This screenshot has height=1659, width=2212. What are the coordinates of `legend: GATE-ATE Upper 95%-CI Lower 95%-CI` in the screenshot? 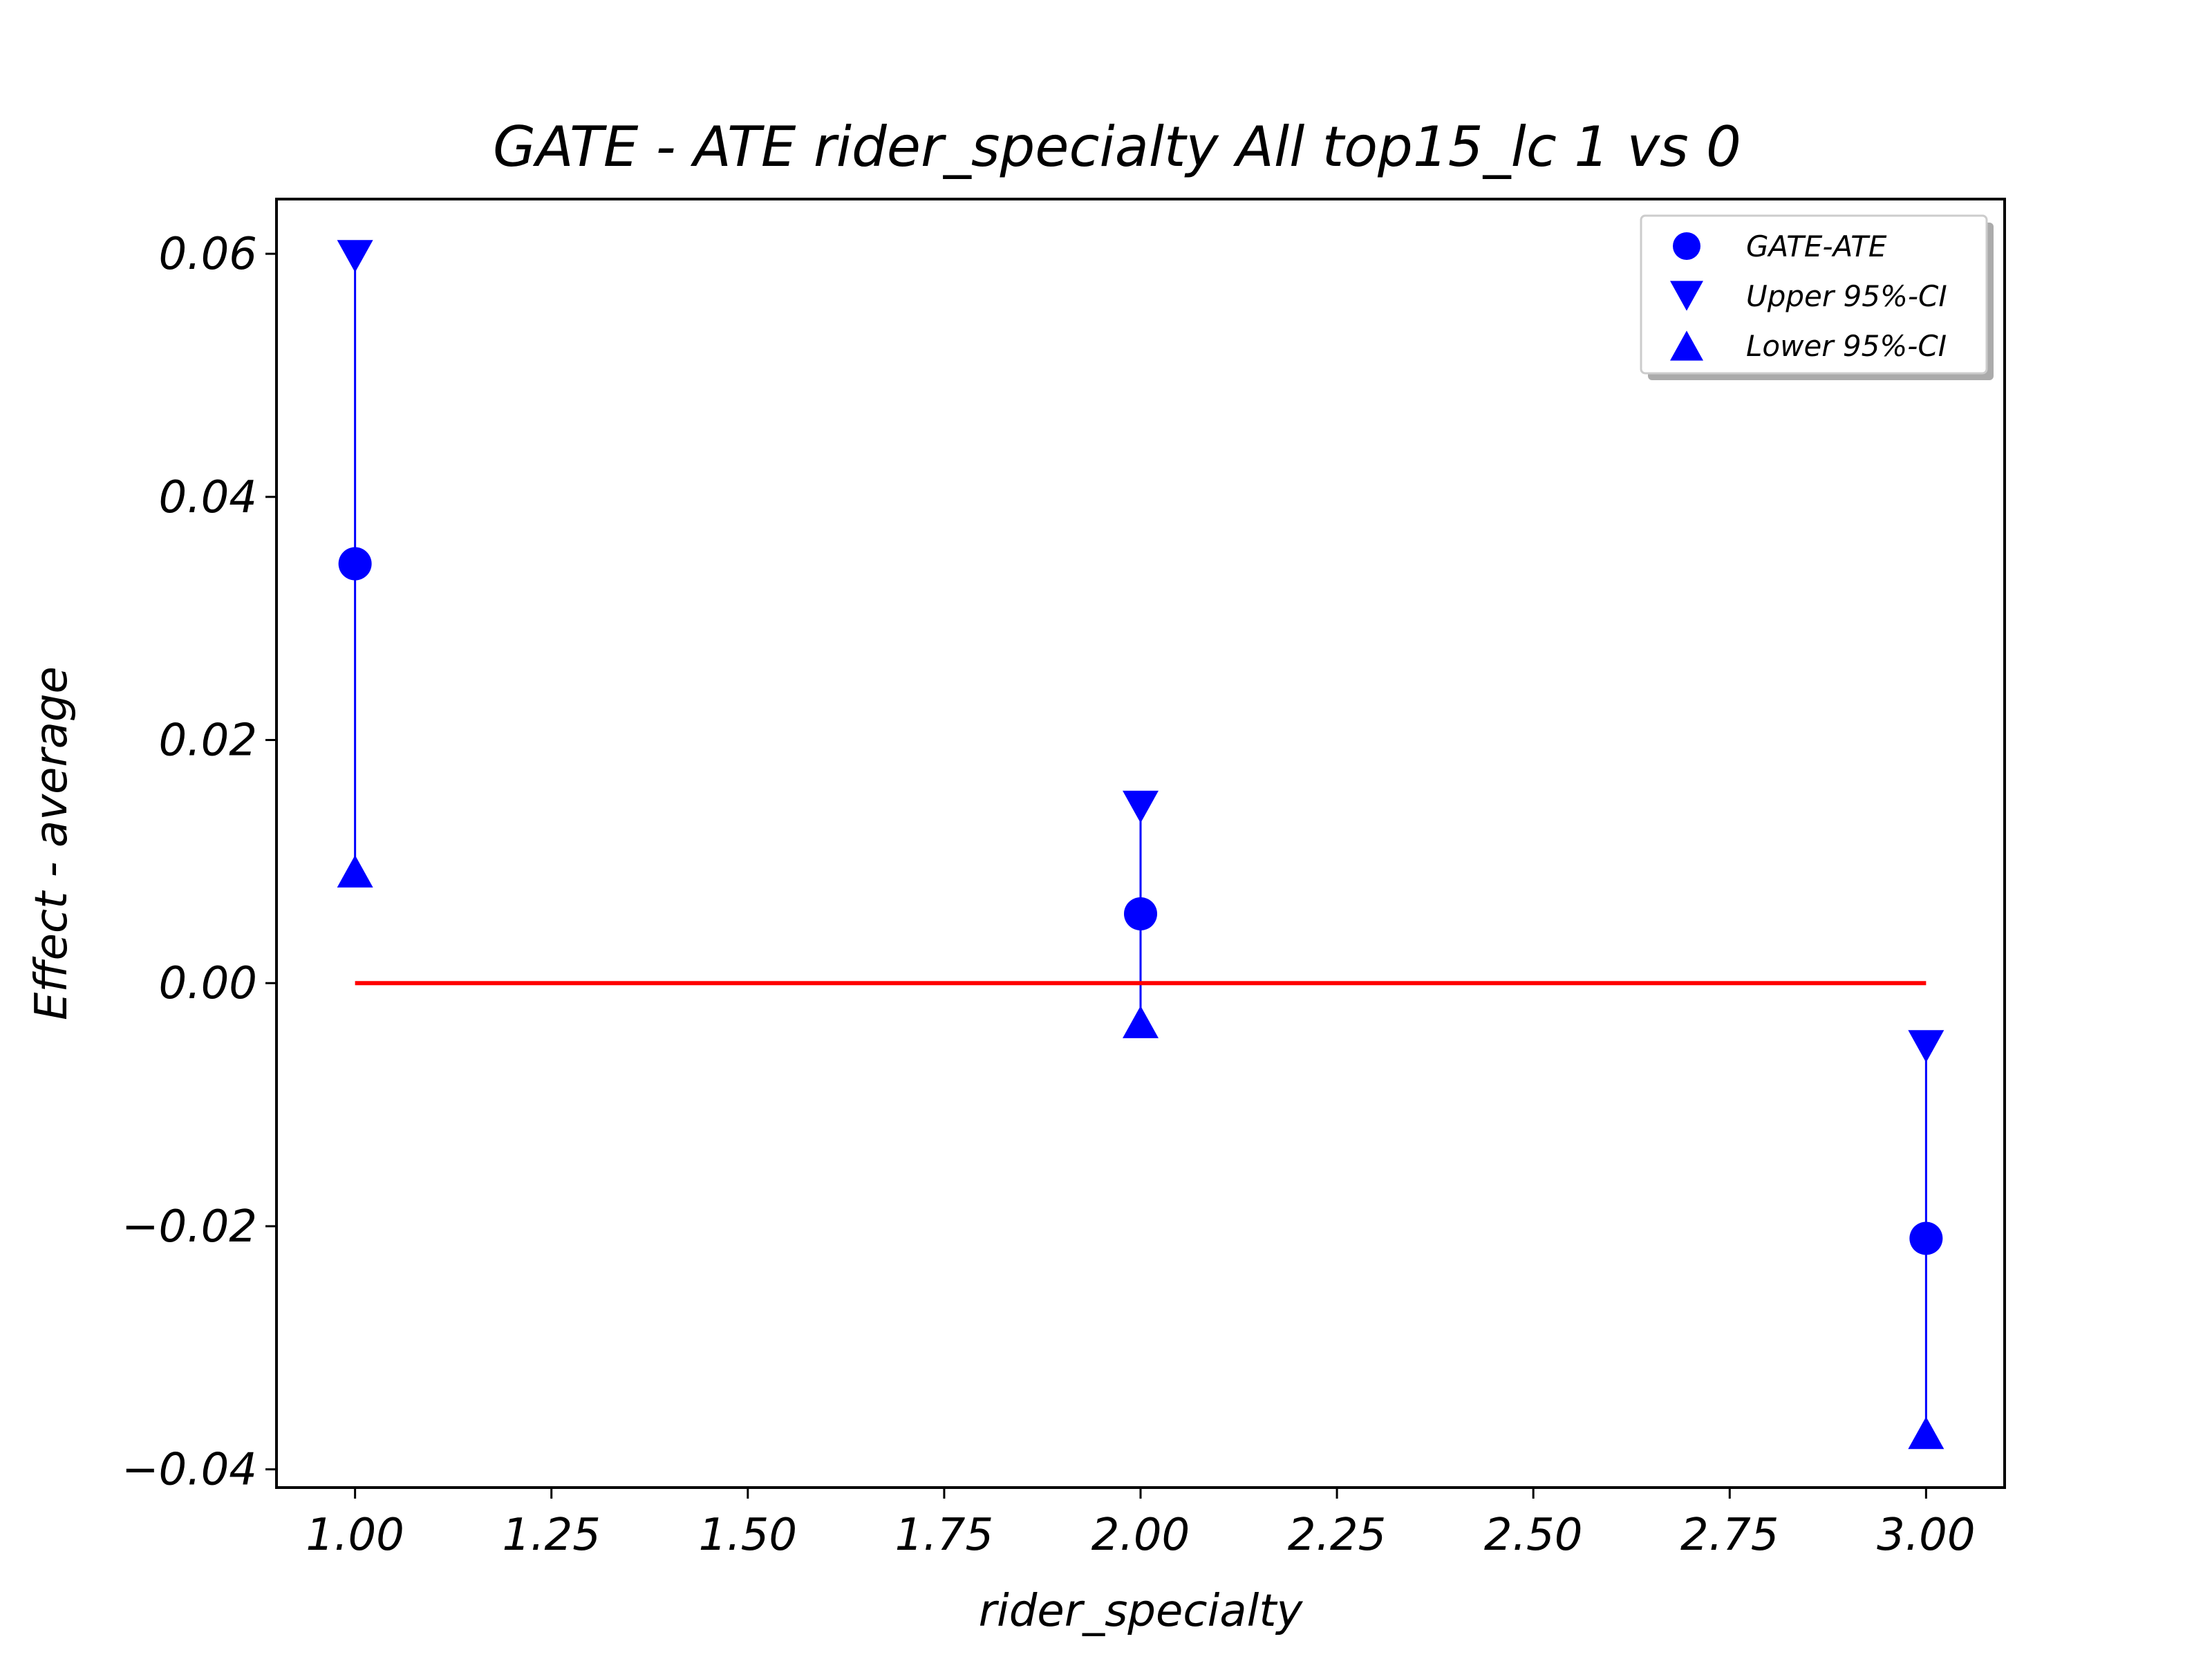 It's located at (1817, 297).